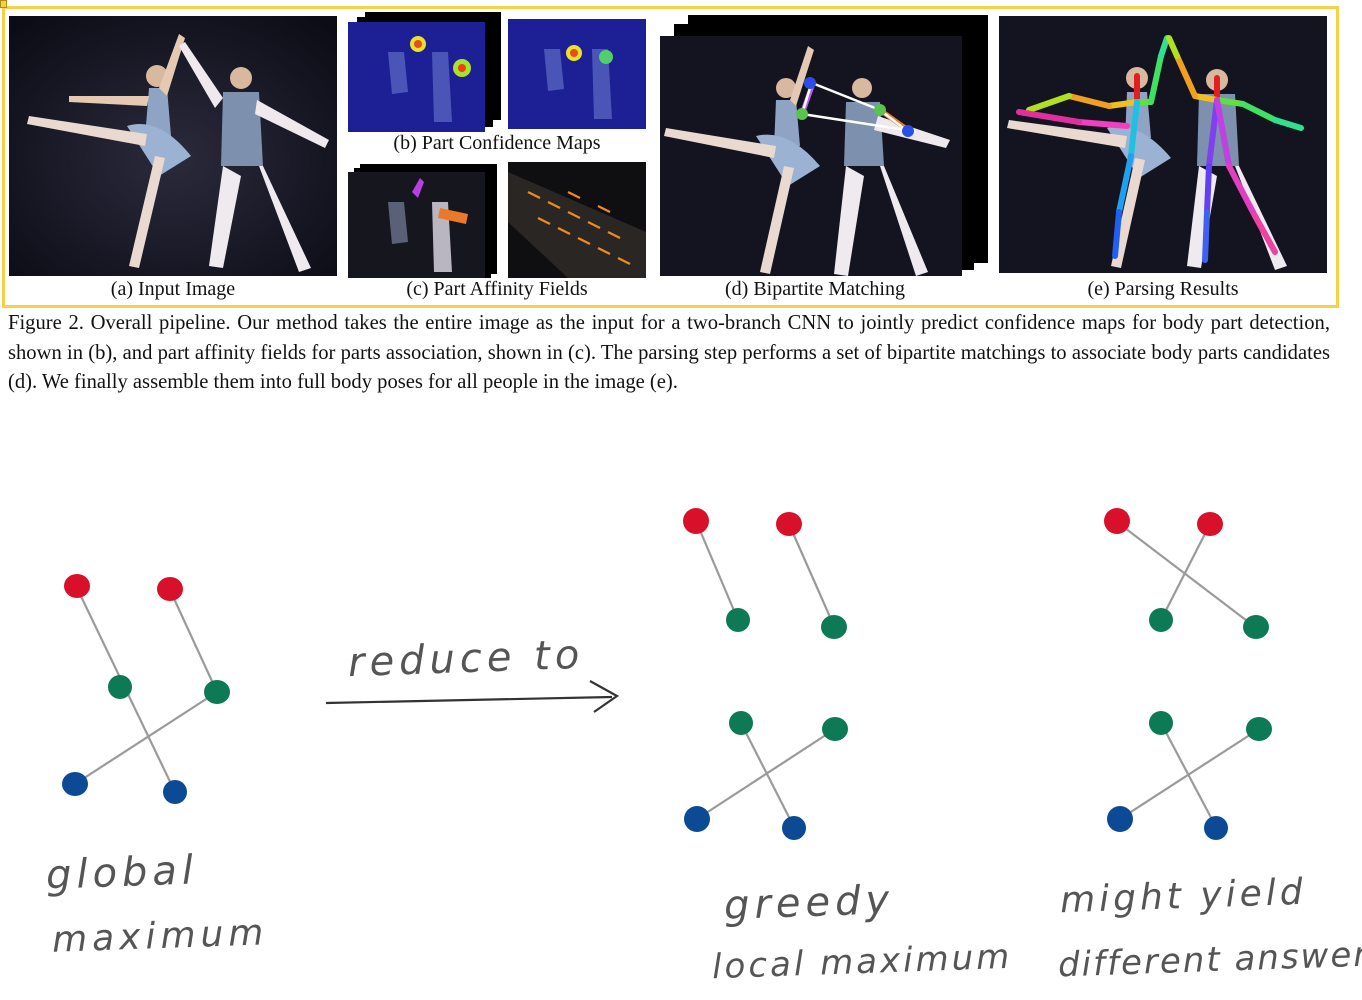 The width and height of the screenshot is (1362, 1000). Describe the element at coordinates (1183, 896) in the screenshot. I see `different-answer-label-line1: might yield` at that location.